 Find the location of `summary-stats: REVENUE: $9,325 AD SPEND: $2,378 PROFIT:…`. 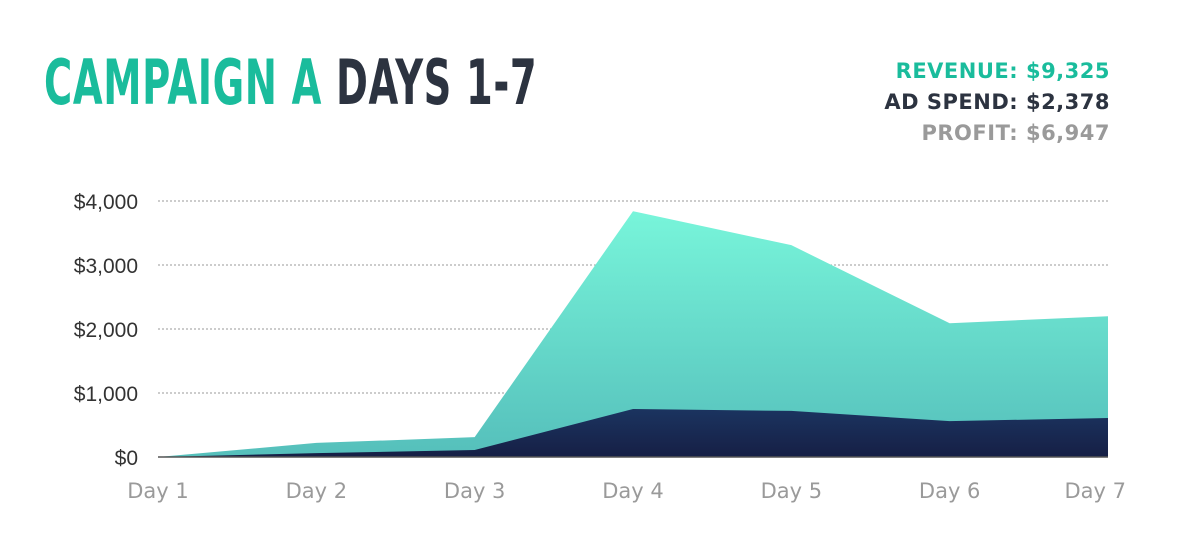

summary-stats: REVENUE: $9,325 AD SPEND: $2,378 PROFIT:… is located at coordinates (997, 102).